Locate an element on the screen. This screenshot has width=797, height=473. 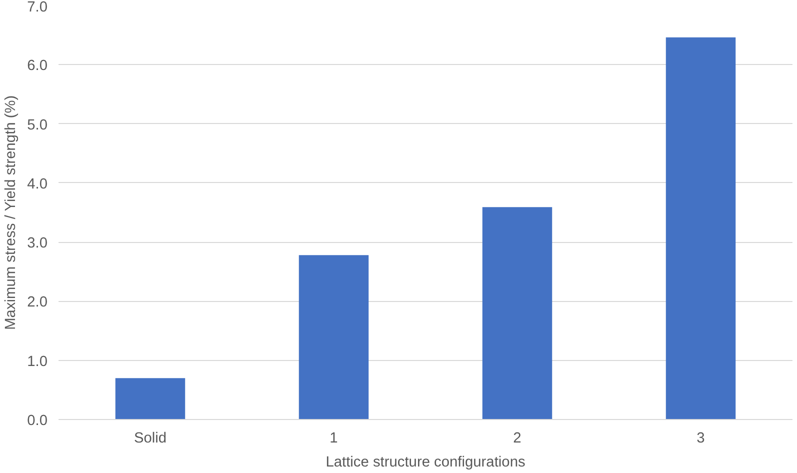
y-tick-label: 4.0 is located at coordinates (37, 184).